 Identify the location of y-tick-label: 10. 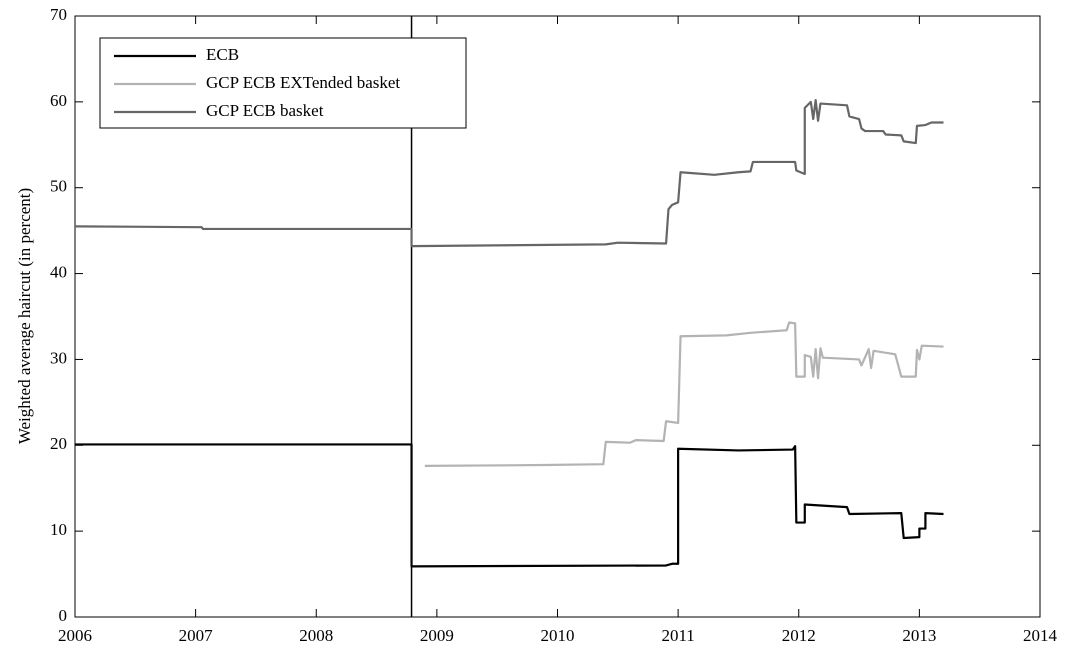
(58, 529).